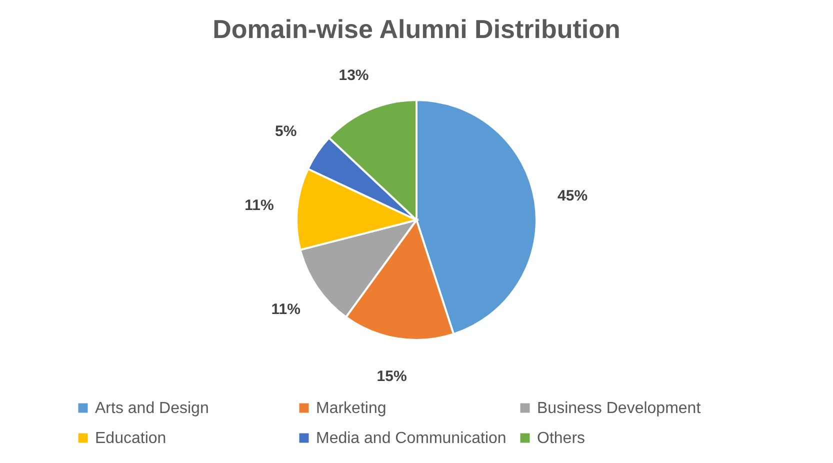 The width and height of the screenshot is (833, 463). Describe the element at coordinates (391, 377) in the screenshot. I see `data-label: 15%` at that location.